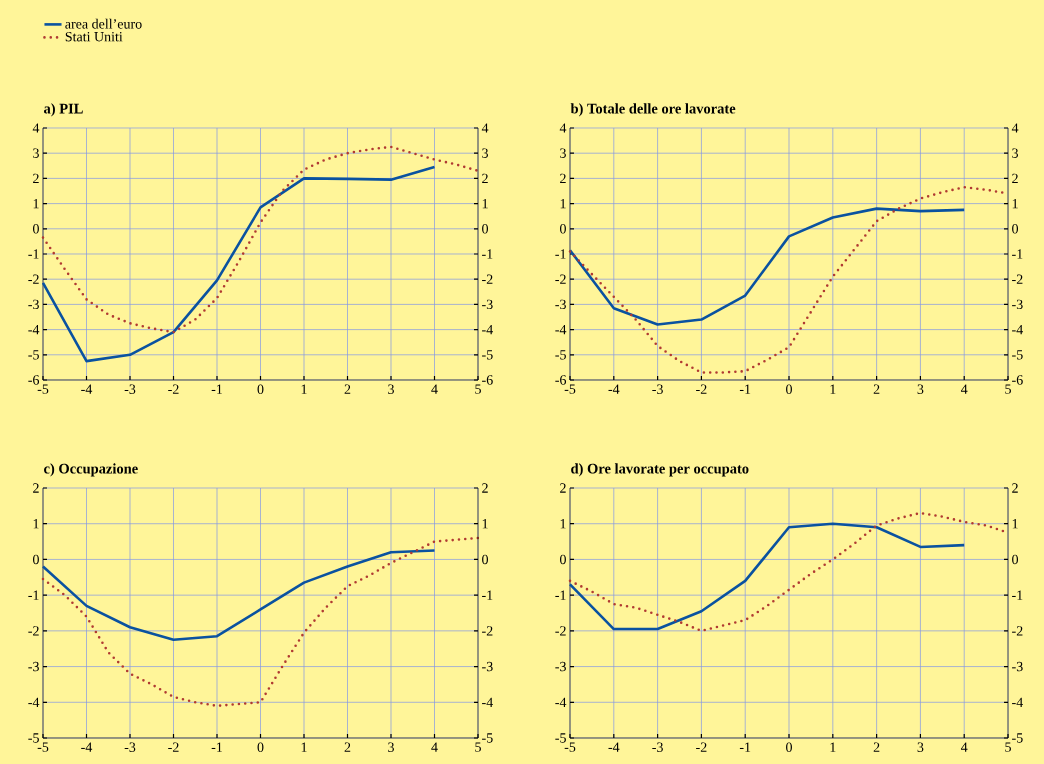 The image size is (1044, 764). What do you see at coordinates (660, 470) in the screenshot?
I see `chart-title: d) Ore lavorate per occupato` at bounding box center [660, 470].